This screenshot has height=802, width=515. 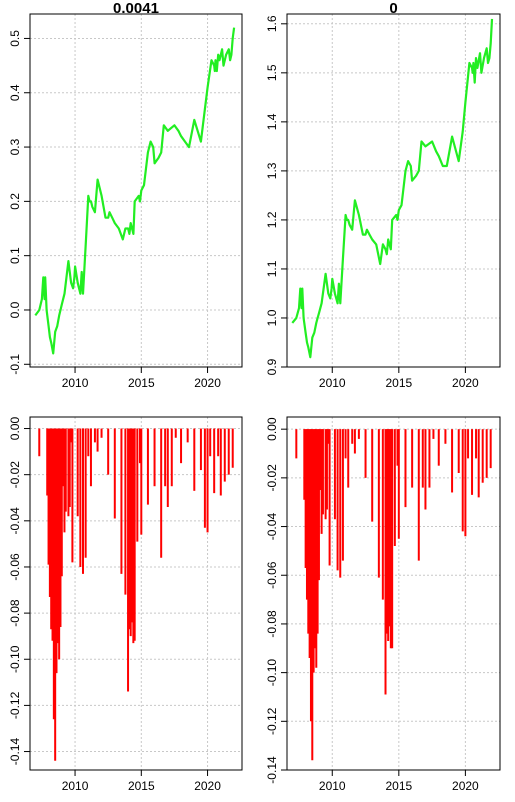 I want to click on y-tick-label: 1.0, so click(x=272, y=317).